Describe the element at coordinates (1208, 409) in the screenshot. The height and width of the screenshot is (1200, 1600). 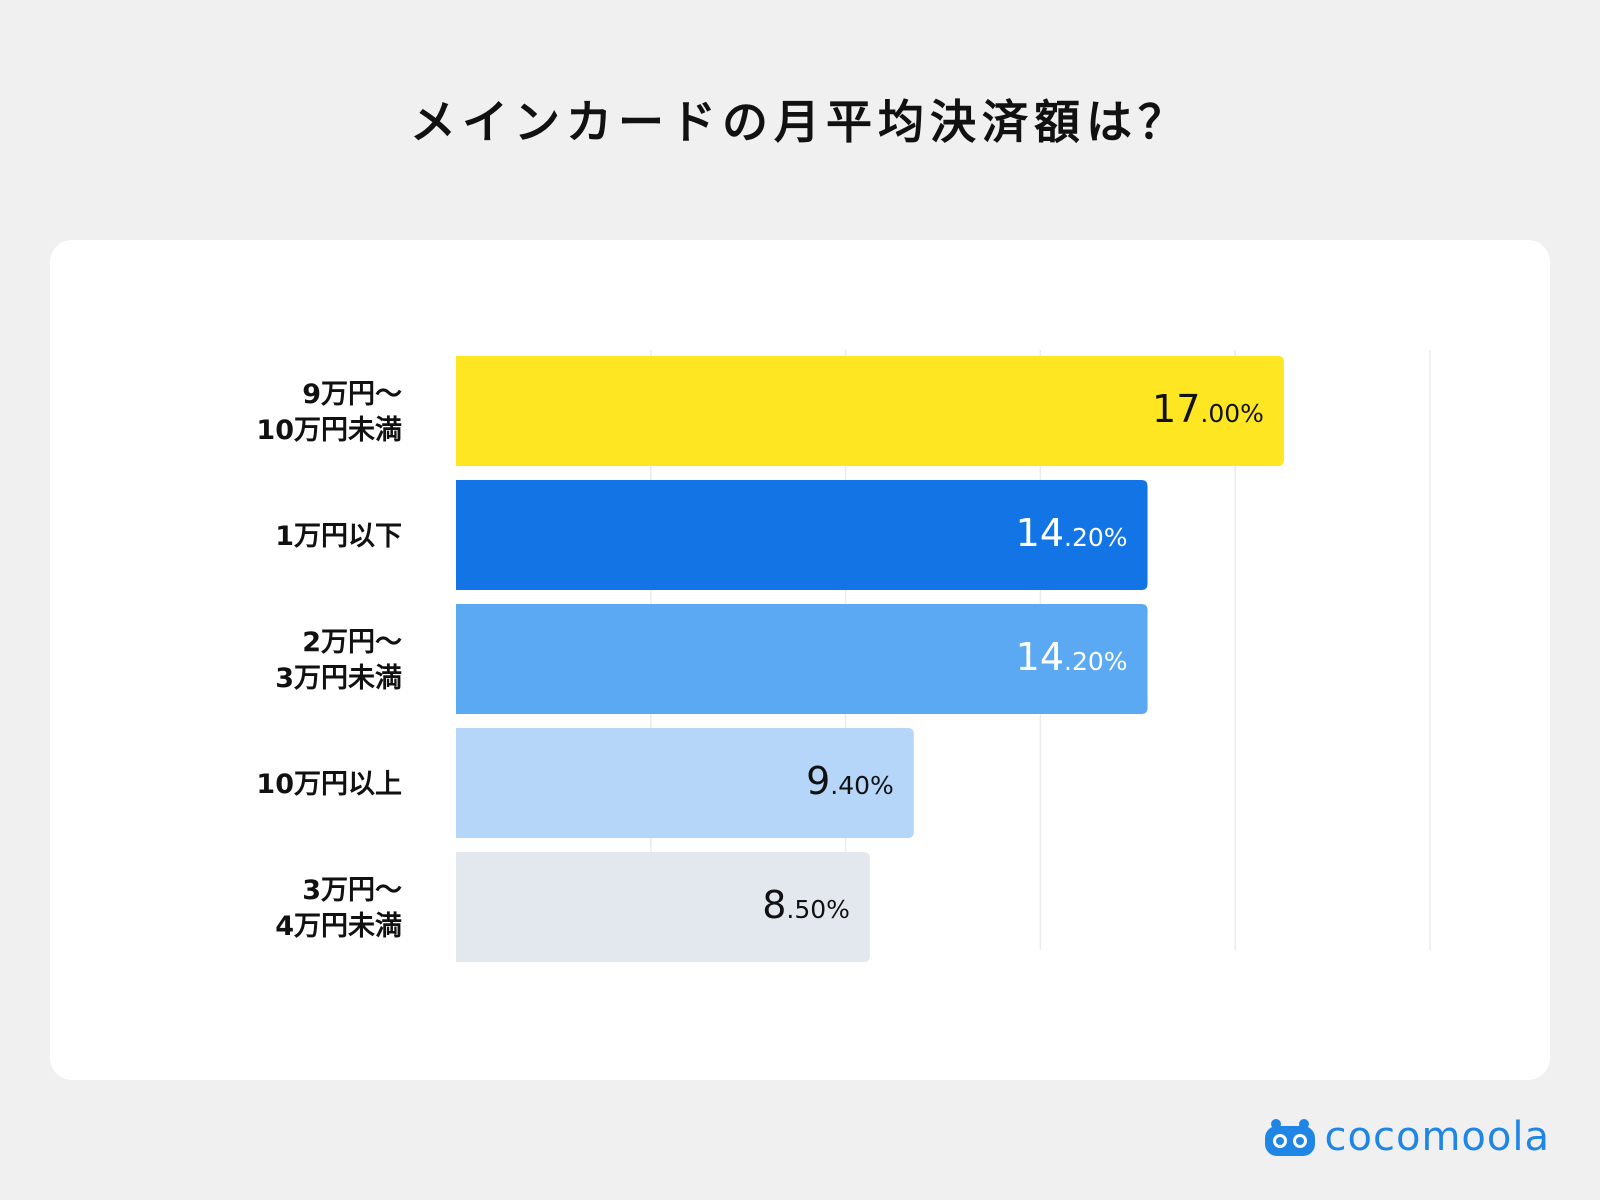
I see `value-label: 17.00%` at that location.